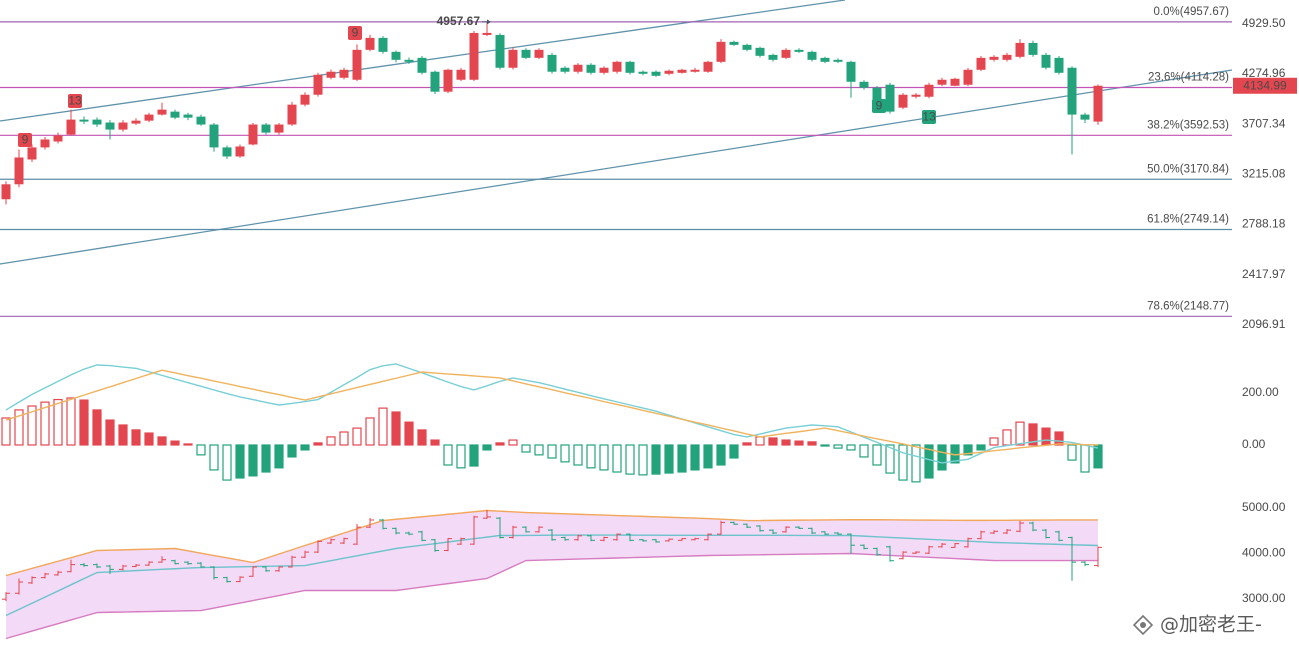 This screenshot has width=1299, height=649. Describe the element at coordinates (1265, 85) in the screenshot. I see `price-badge-label: 4134.99` at that location.